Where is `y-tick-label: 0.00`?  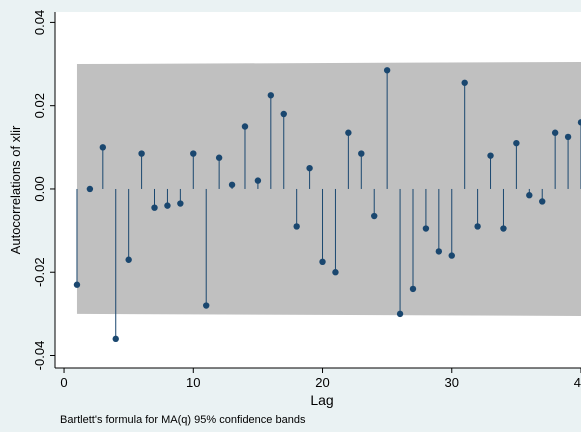
y-tick-label: 0.00 is located at coordinates (39, 188).